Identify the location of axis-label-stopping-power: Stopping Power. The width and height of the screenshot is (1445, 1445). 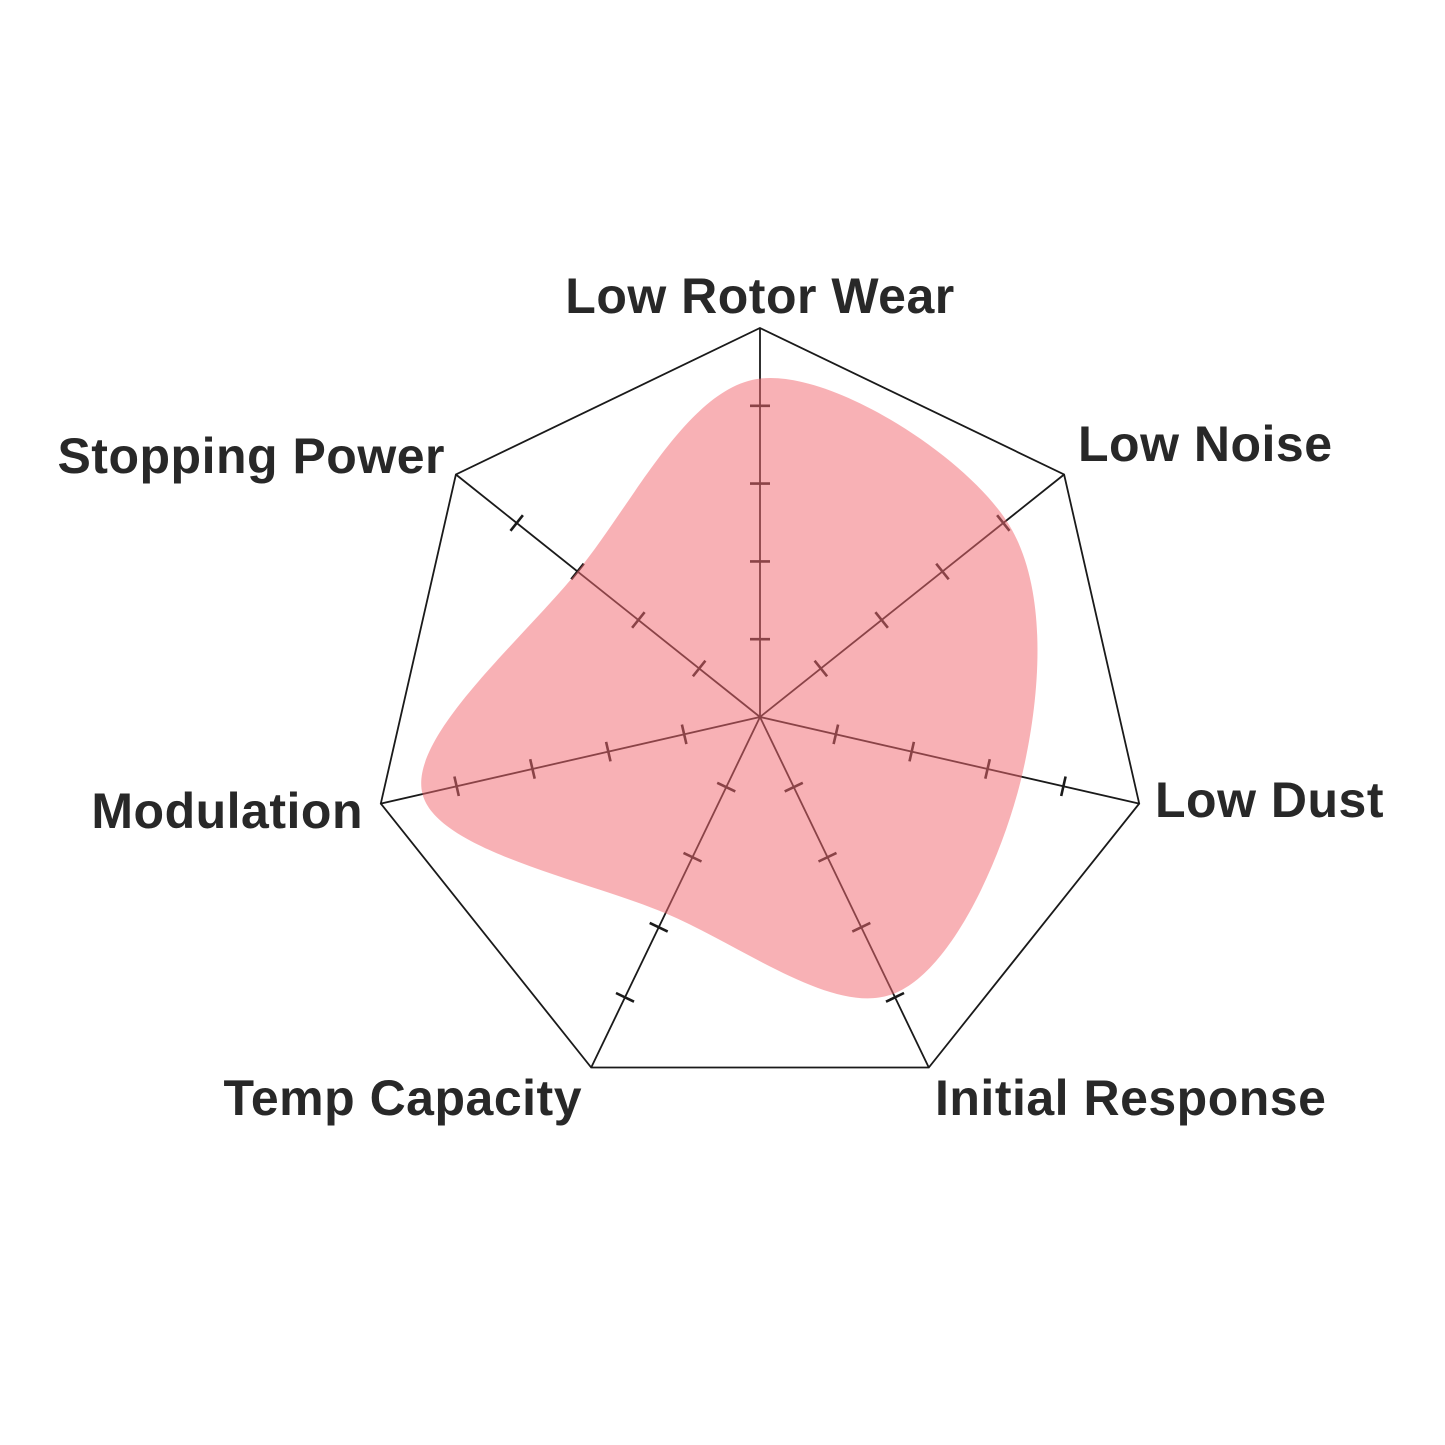
(251, 456).